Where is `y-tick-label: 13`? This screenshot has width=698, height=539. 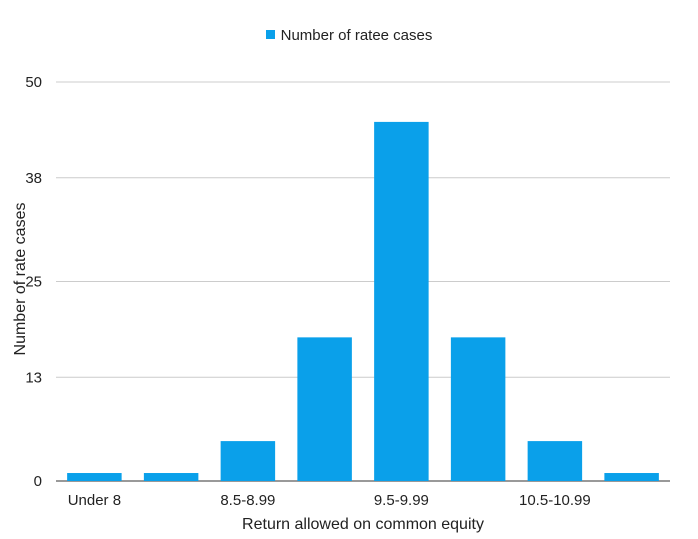 y-tick-label: 13 is located at coordinates (33, 377).